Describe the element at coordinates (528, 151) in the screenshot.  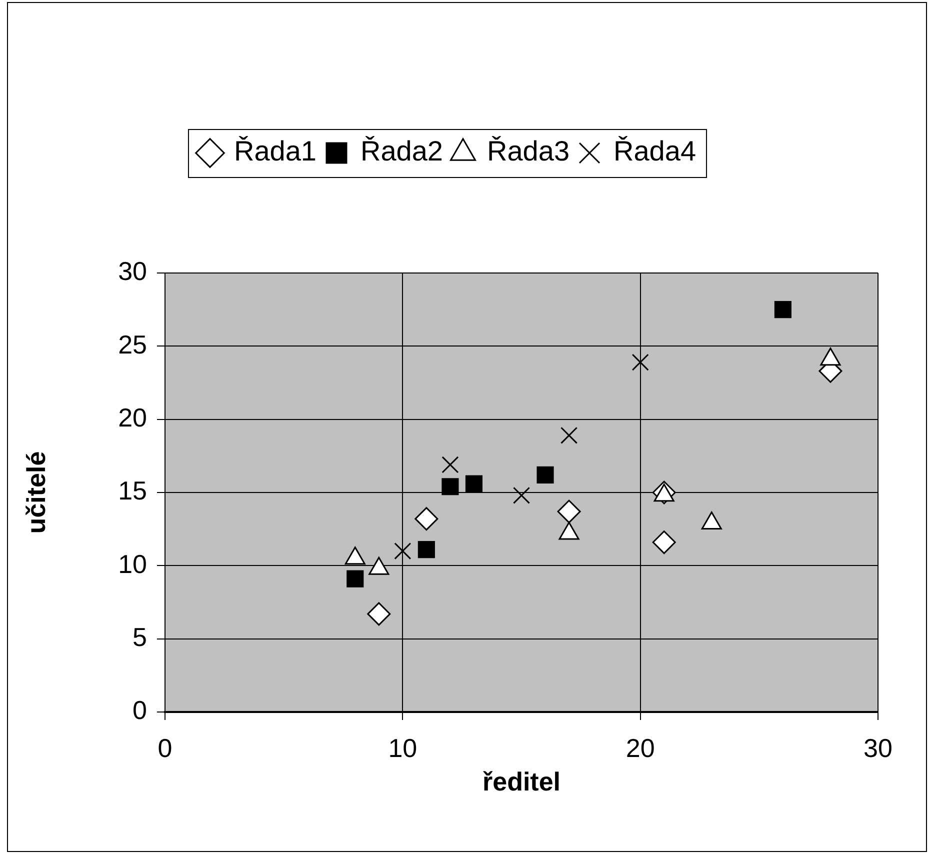
I see `legend-label: Řada3` at that location.